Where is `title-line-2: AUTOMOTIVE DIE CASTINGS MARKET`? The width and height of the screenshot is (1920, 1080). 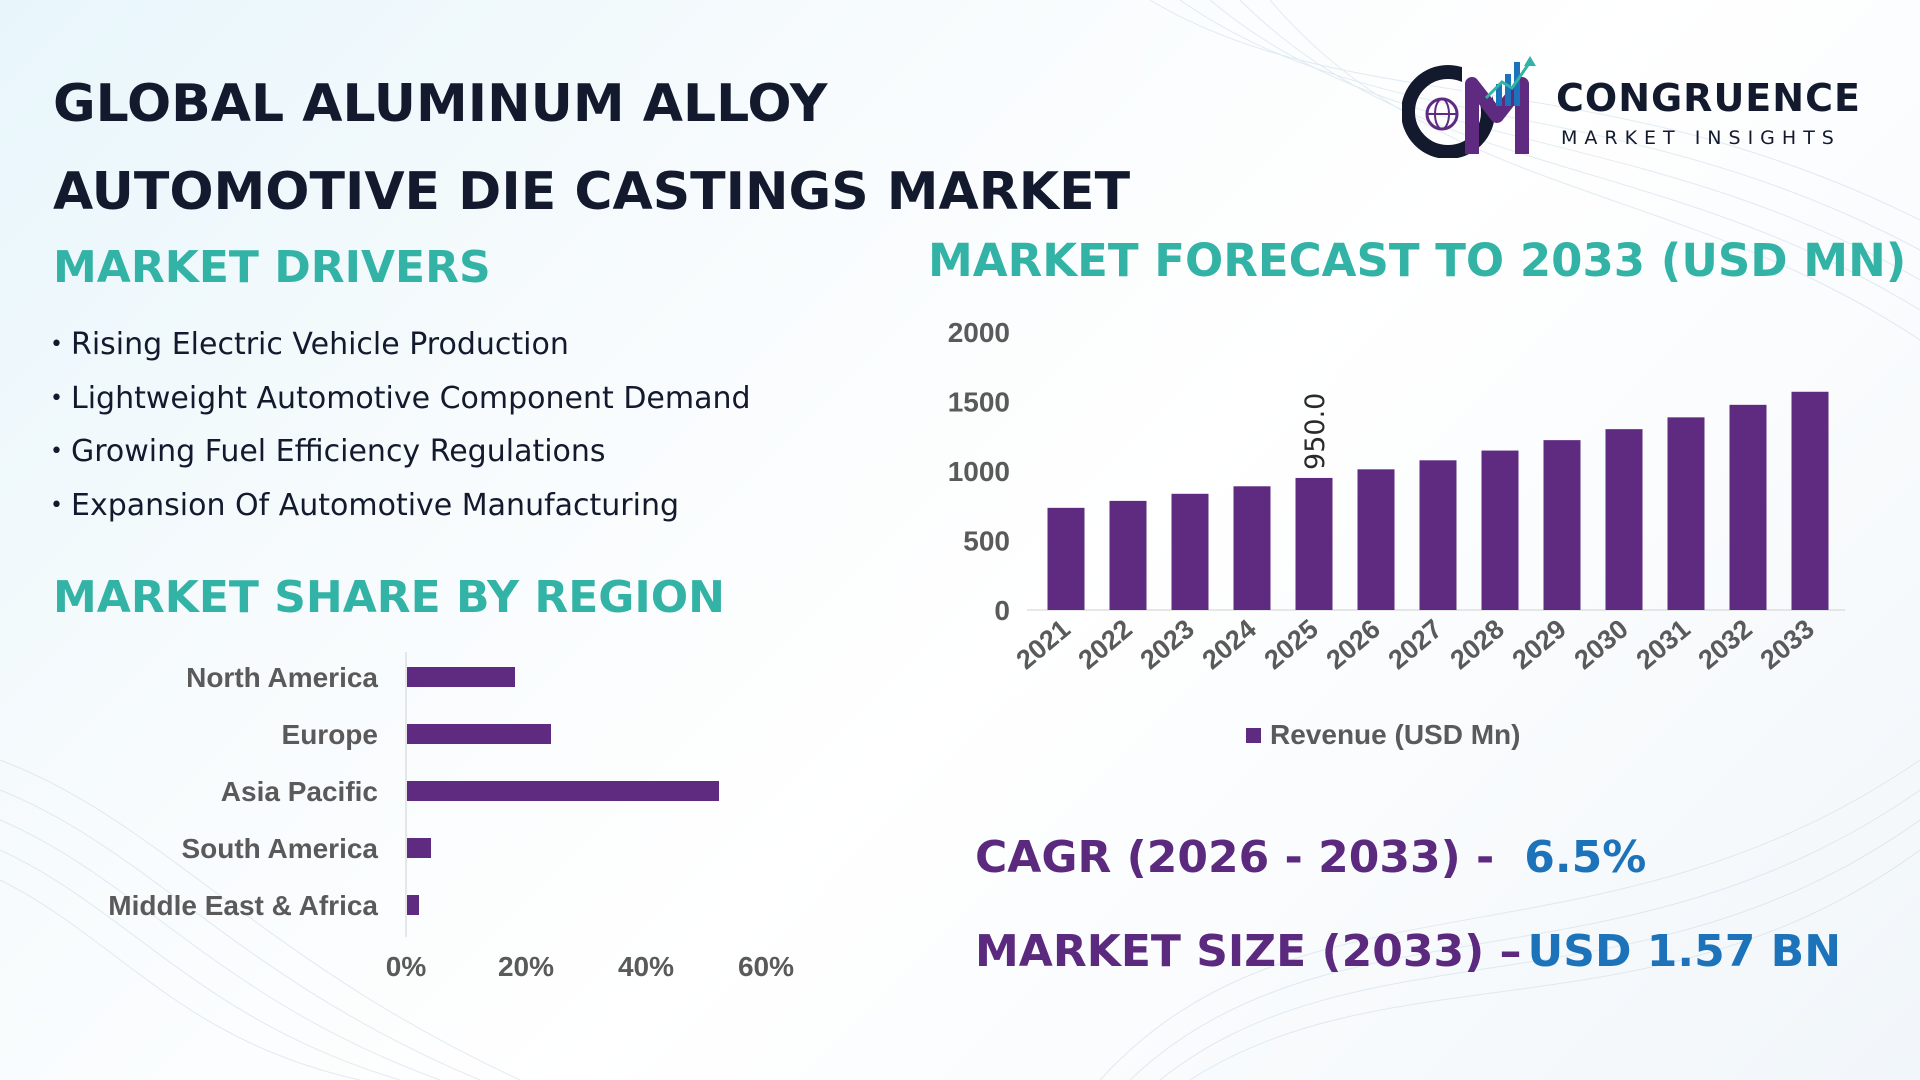
title-line-2: AUTOMOTIVE DIE CASTINGS MARKET is located at coordinates (592, 192).